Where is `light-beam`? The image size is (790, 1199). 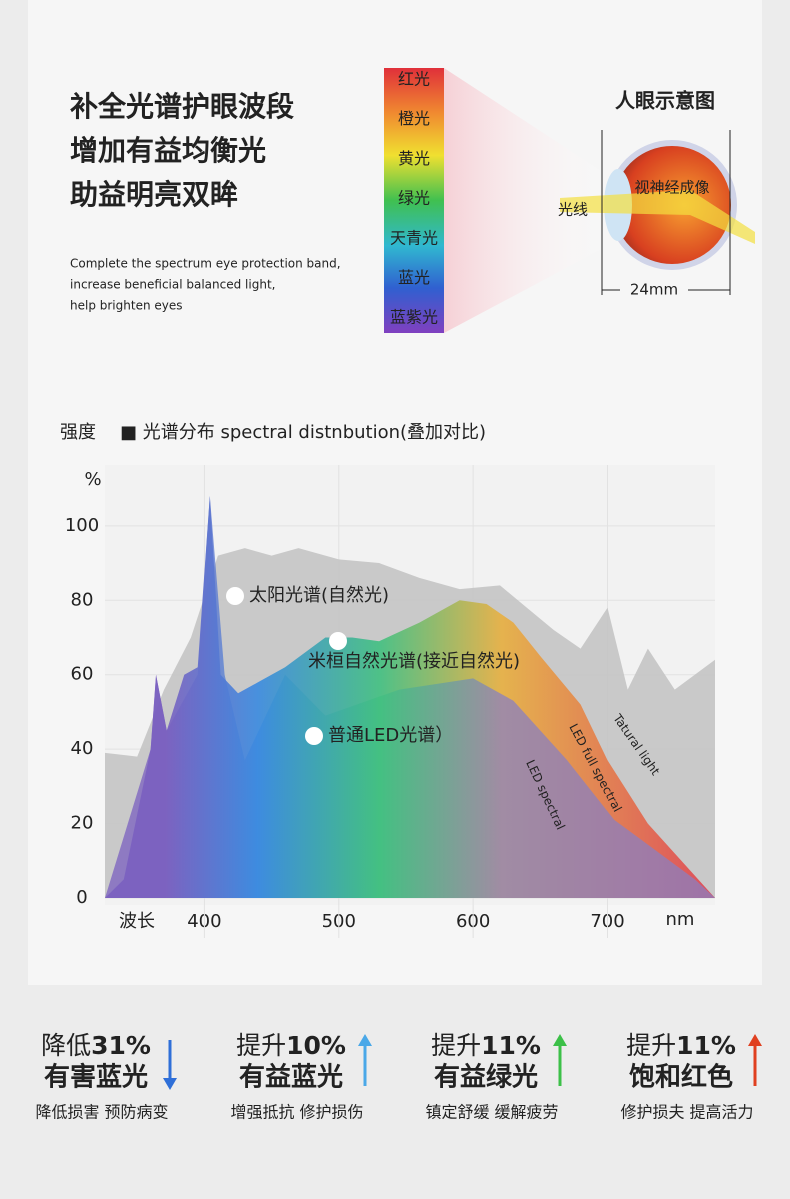
light-beam is located at coordinates (522, 200).